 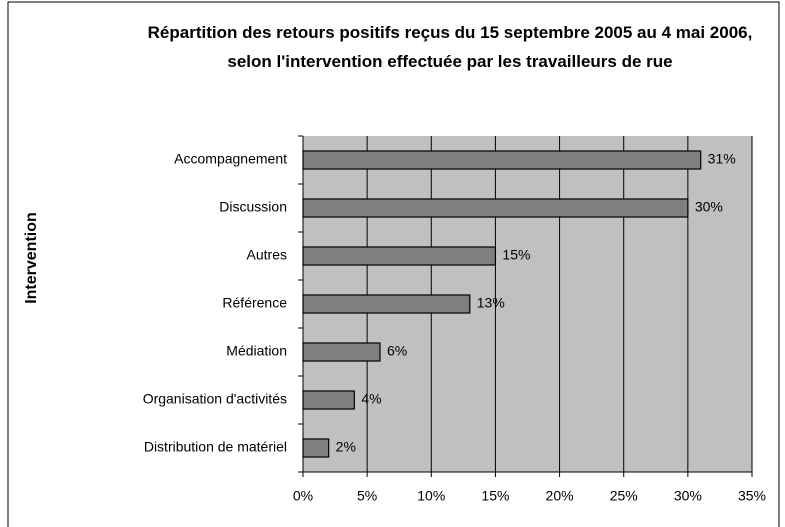 I want to click on y-tick-label: Accompagnement, so click(x=230, y=159).